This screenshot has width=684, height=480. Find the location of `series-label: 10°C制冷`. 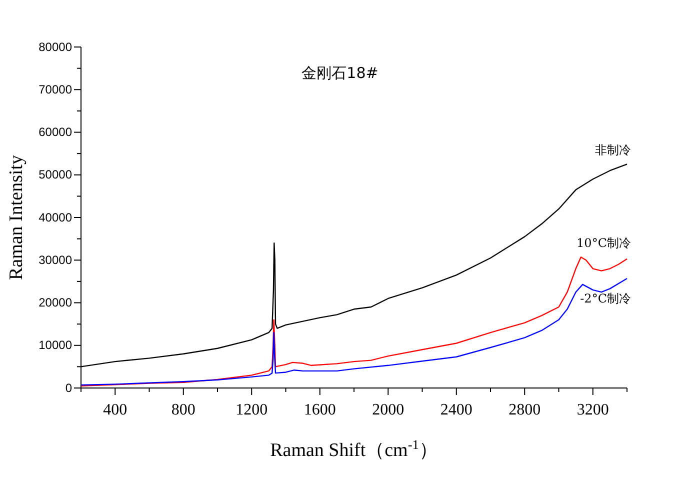

series-label: 10°C制冷 is located at coordinates (603, 243).